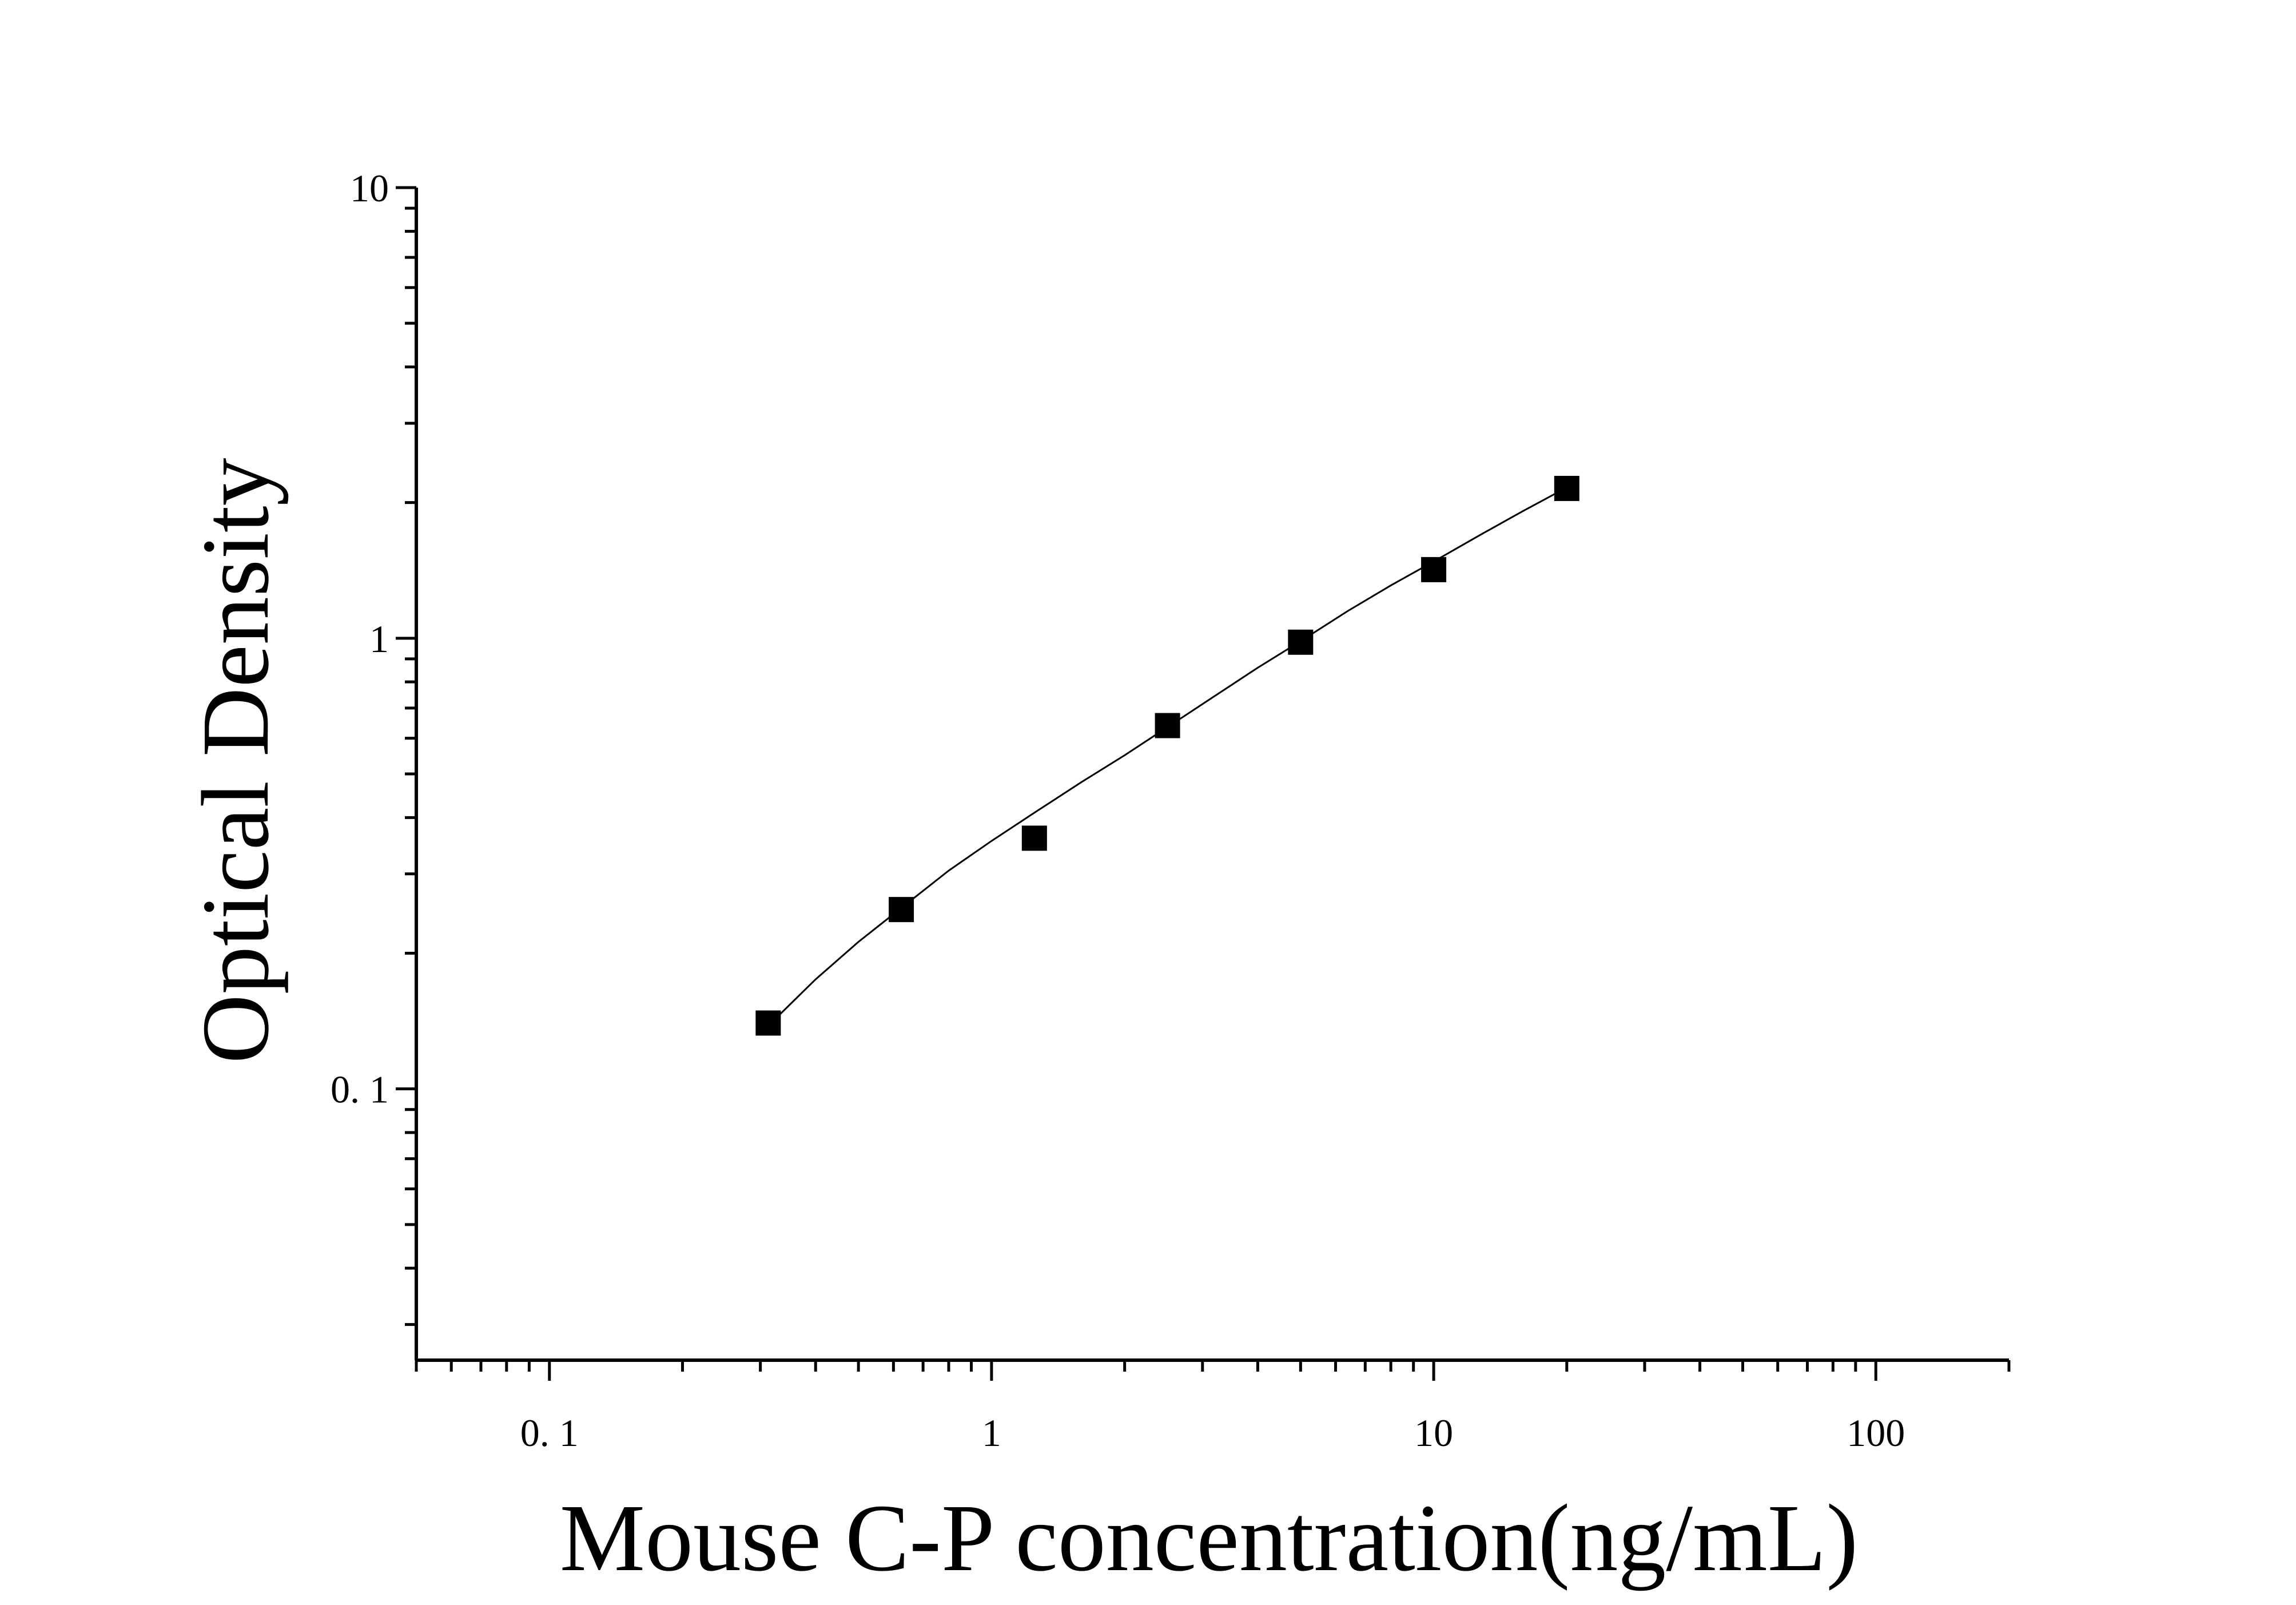  What do you see at coordinates (411, 766) in the screenshot?
I see `y-minor-ticks` at bounding box center [411, 766].